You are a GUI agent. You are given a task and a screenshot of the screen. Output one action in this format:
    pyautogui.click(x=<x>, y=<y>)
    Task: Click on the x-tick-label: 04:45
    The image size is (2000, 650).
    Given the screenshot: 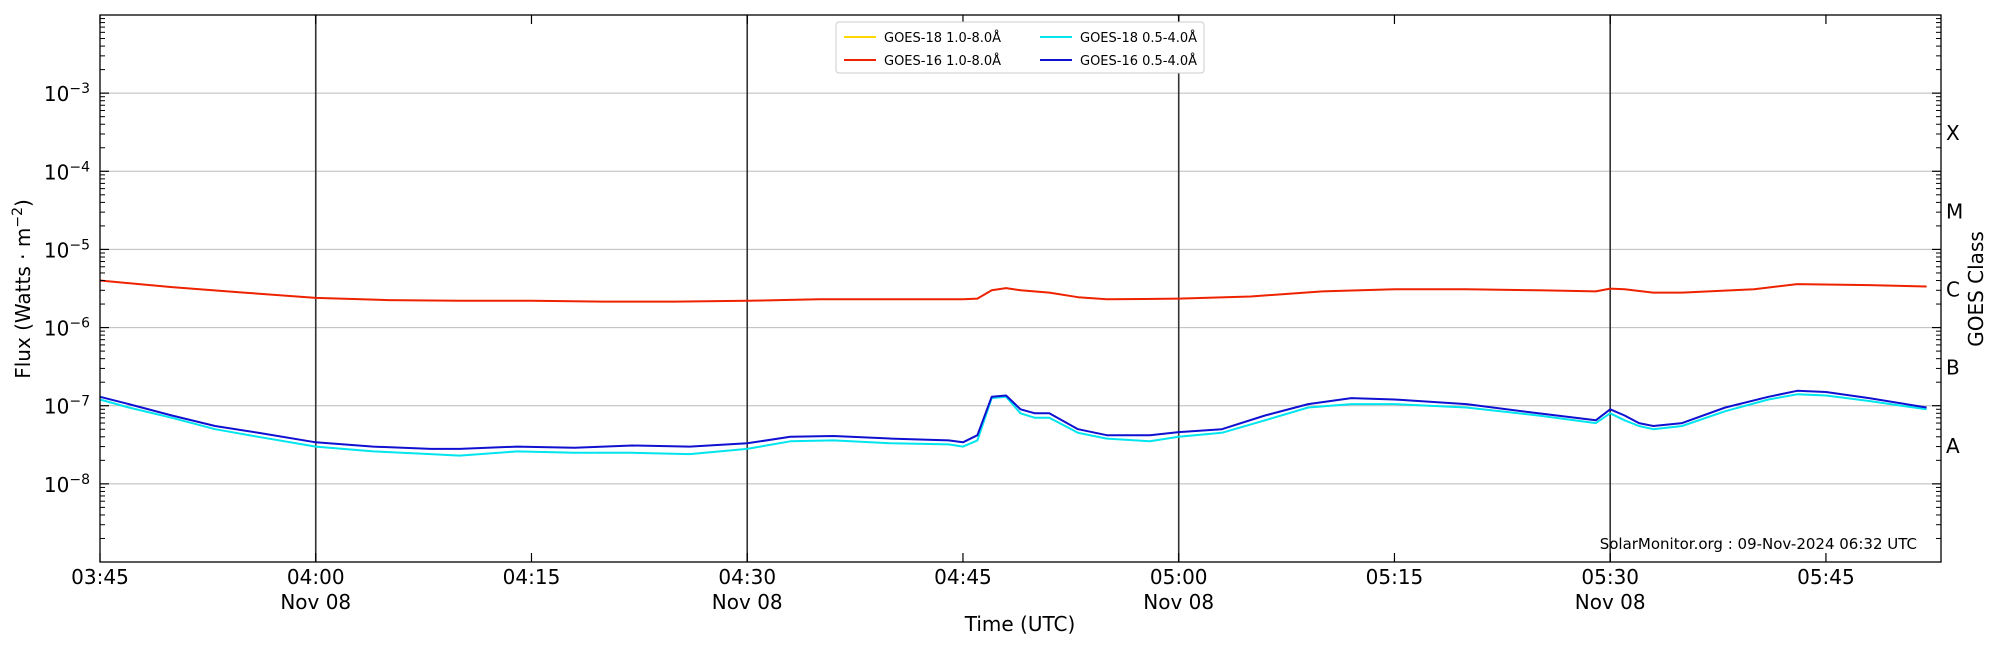 What is the action you would take?
    pyautogui.click(x=963, y=577)
    